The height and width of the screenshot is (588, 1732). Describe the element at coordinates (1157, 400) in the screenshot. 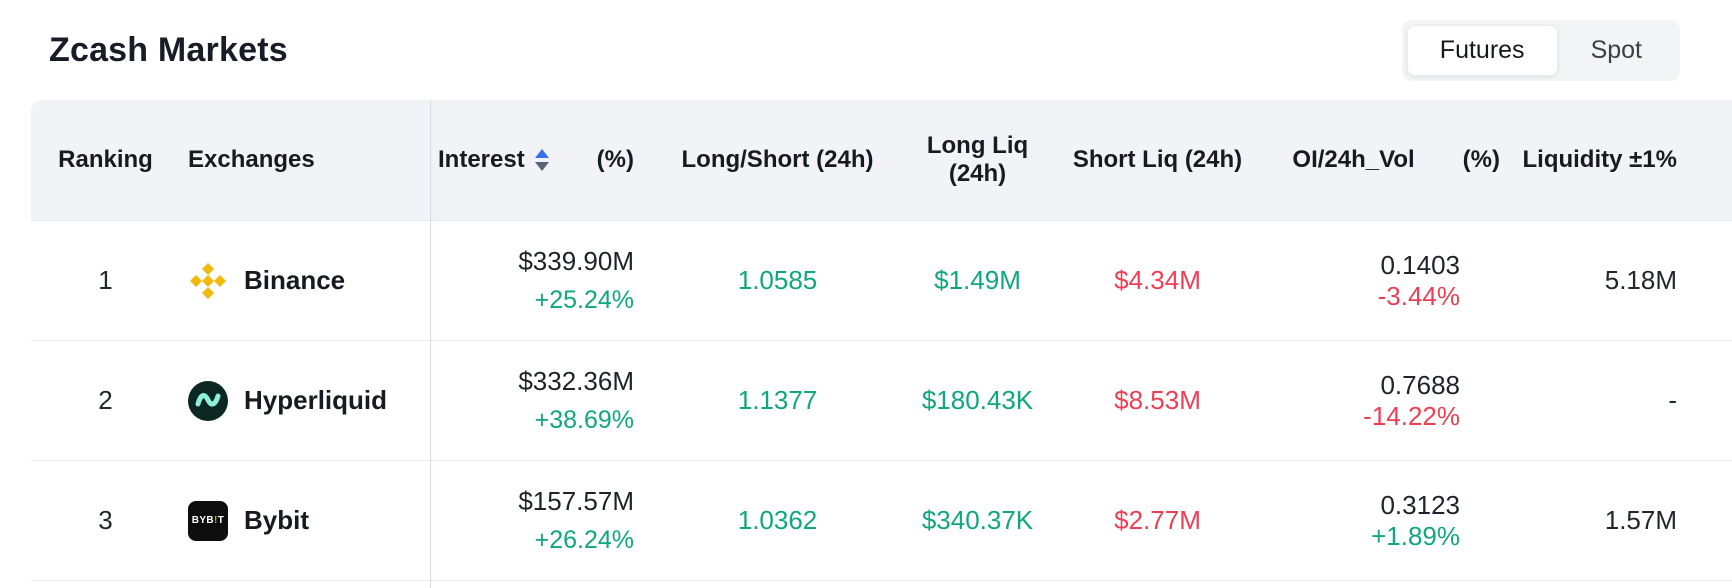

I see `short-liq-value: $8.53M` at that location.